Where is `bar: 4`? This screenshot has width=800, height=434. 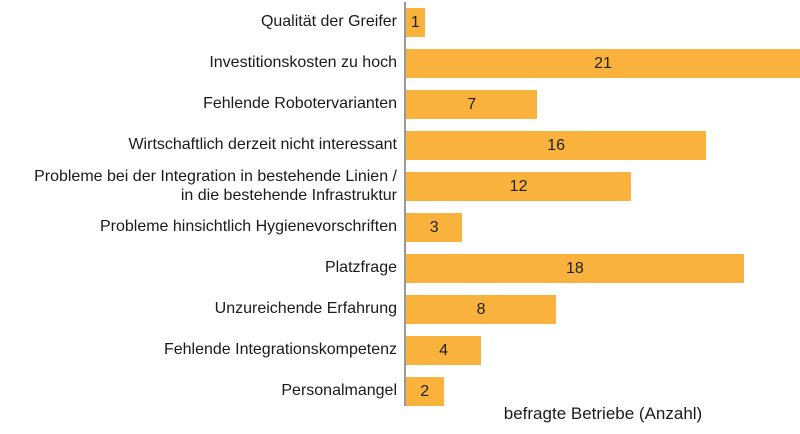
bar: 4 is located at coordinates (444, 350).